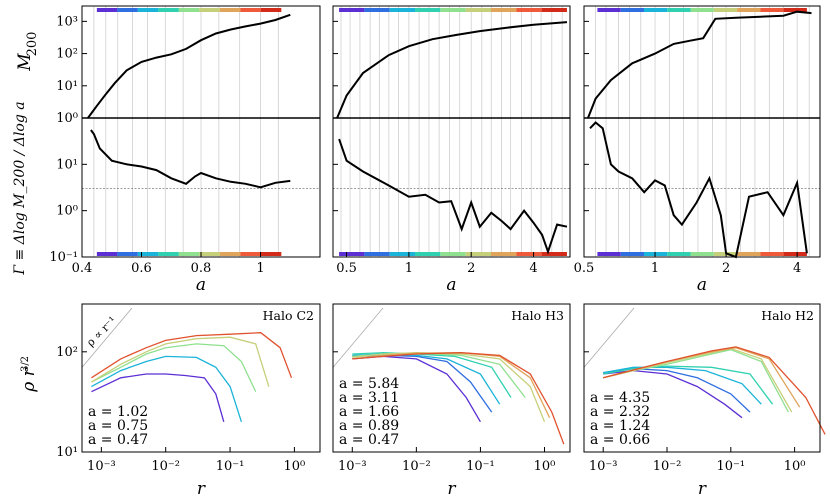 The width and height of the screenshot is (830, 501). What do you see at coordinates (537, 315) in the screenshot?
I see `halo-title: Halo H3` at bounding box center [537, 315].